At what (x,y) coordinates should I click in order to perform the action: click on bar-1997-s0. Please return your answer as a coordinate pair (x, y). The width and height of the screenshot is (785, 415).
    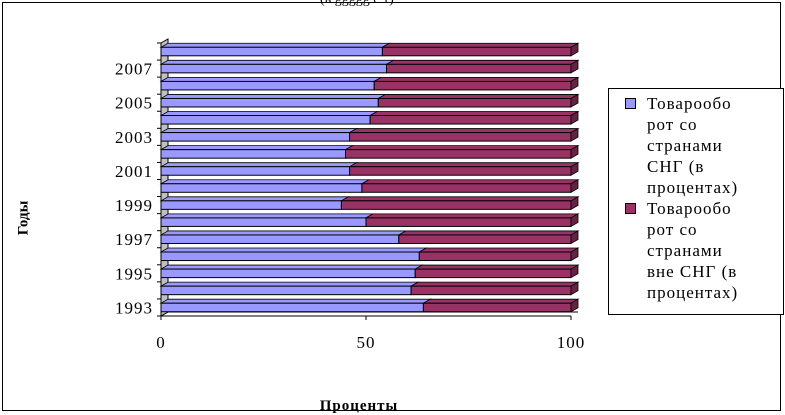
    Looking at the image, I should click on (280, 239).